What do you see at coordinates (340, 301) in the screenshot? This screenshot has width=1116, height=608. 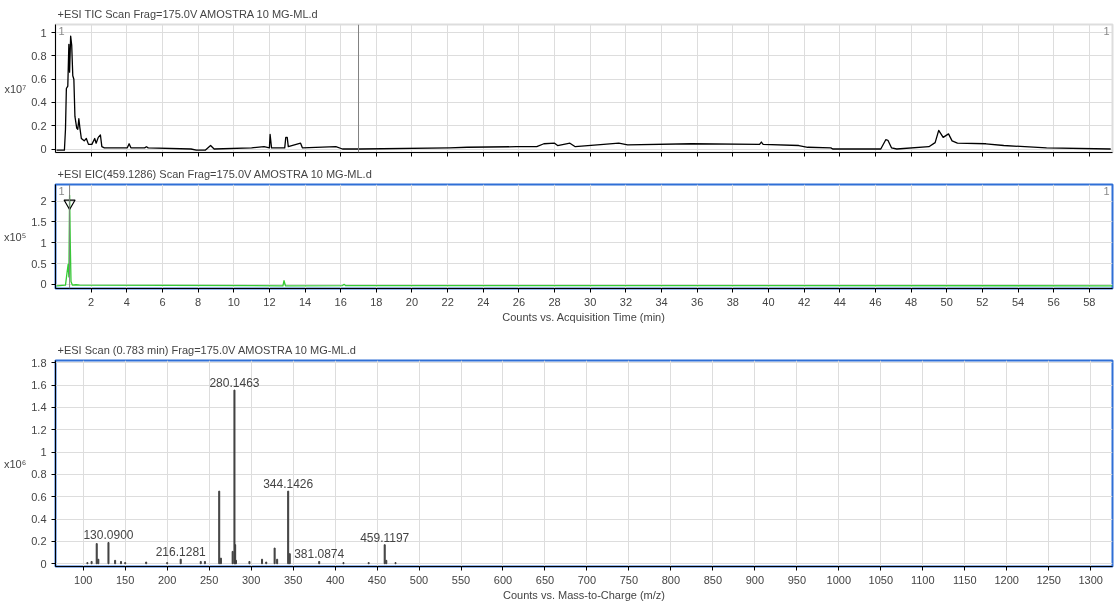 I see `x-tick-label: 16` at bounding box center [340, 301].